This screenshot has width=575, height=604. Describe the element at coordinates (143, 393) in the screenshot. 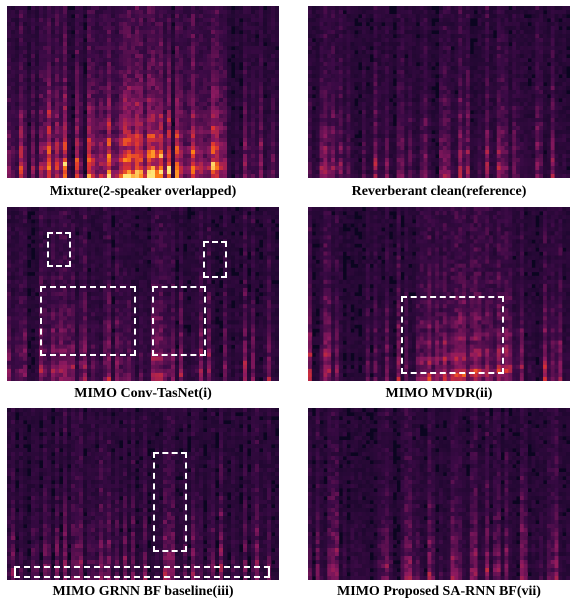

I see `caption-conv-tasnet: MIMO Conv-TasNet(i)` at that location.